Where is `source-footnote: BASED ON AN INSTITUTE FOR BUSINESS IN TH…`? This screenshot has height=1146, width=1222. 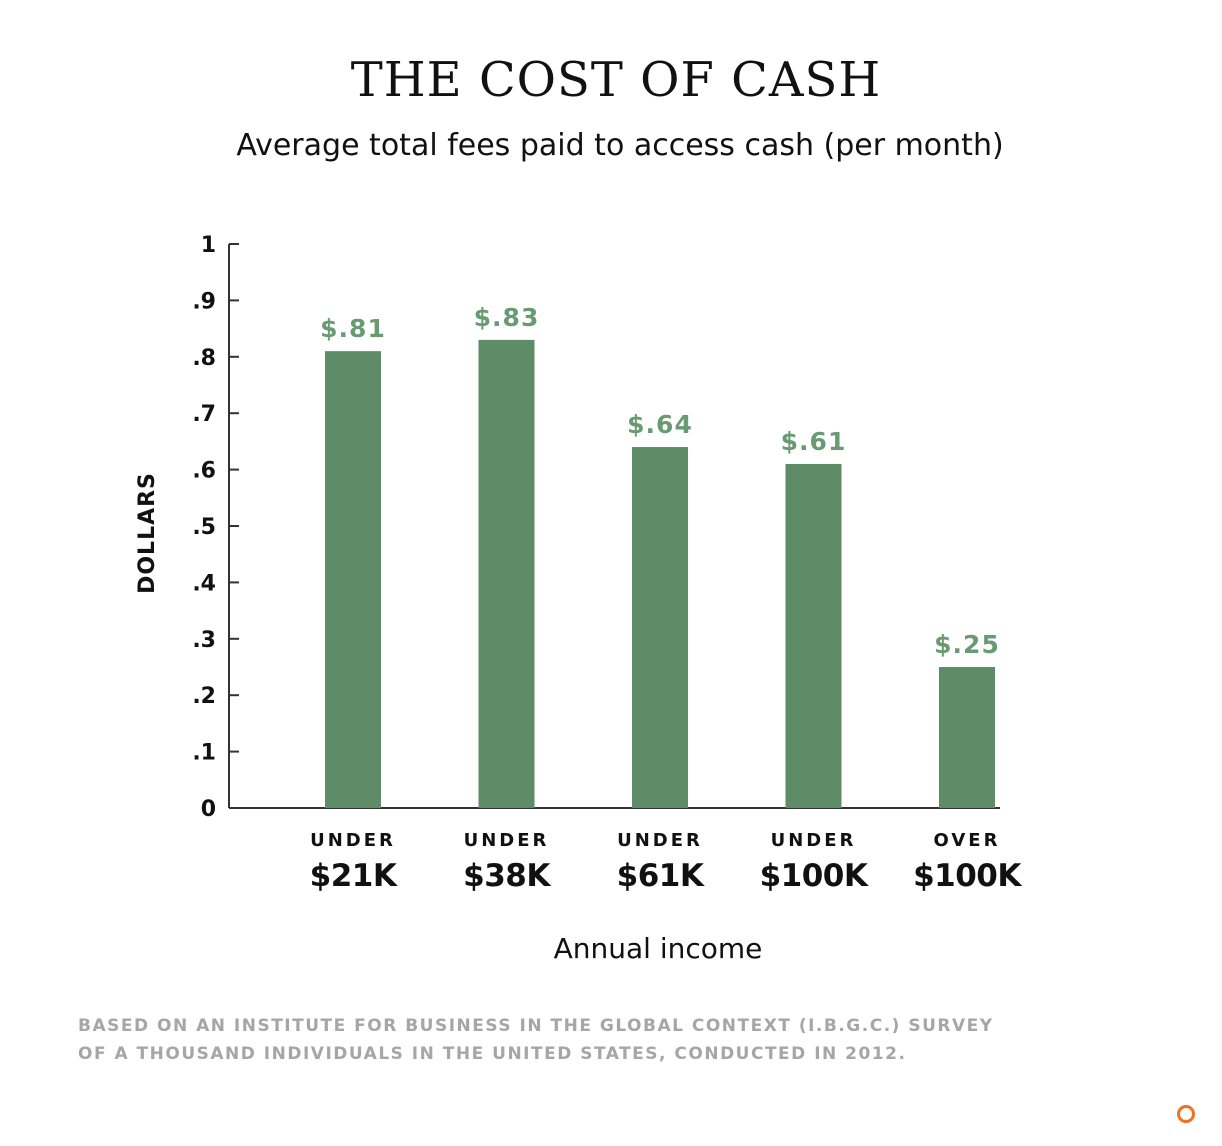 source-footnote: BASED ON AN INSTITUTE FOR BUSINESS IN TH… is located at coordinates (578, 1040).